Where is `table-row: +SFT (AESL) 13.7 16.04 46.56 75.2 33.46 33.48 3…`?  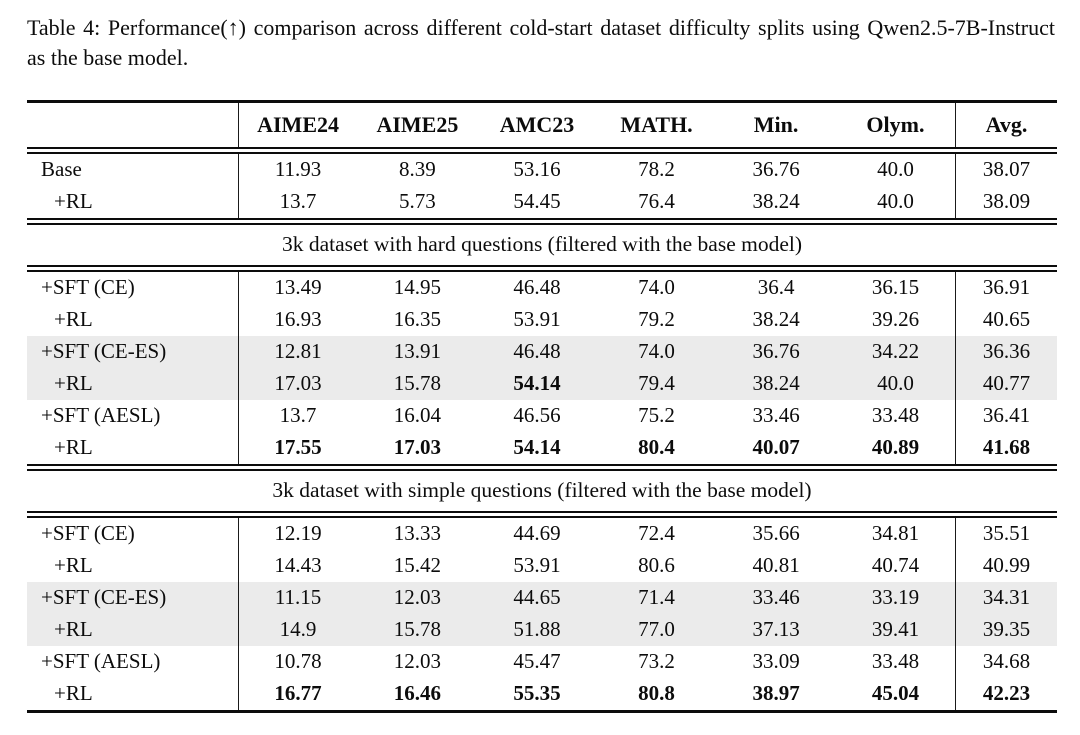
table-row: +SFT (AESL) 13.7 16.04 46.56 75.2 33.46 33.48 3… is located at coordinates (542, 415).